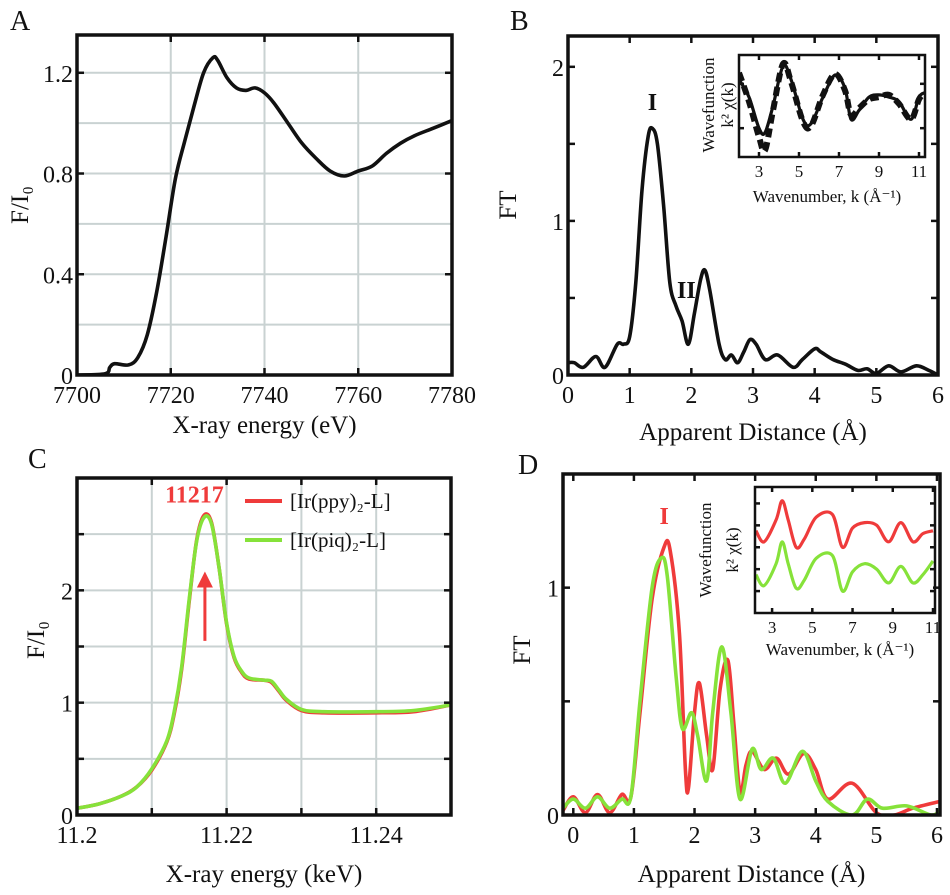 Image resolution: width=950 pixels, height=895 pixels. What do you see at coordinates (58, 276) in the screenshot?
I see `y-tick-label: 0.4` at bounding box center [58, 276].